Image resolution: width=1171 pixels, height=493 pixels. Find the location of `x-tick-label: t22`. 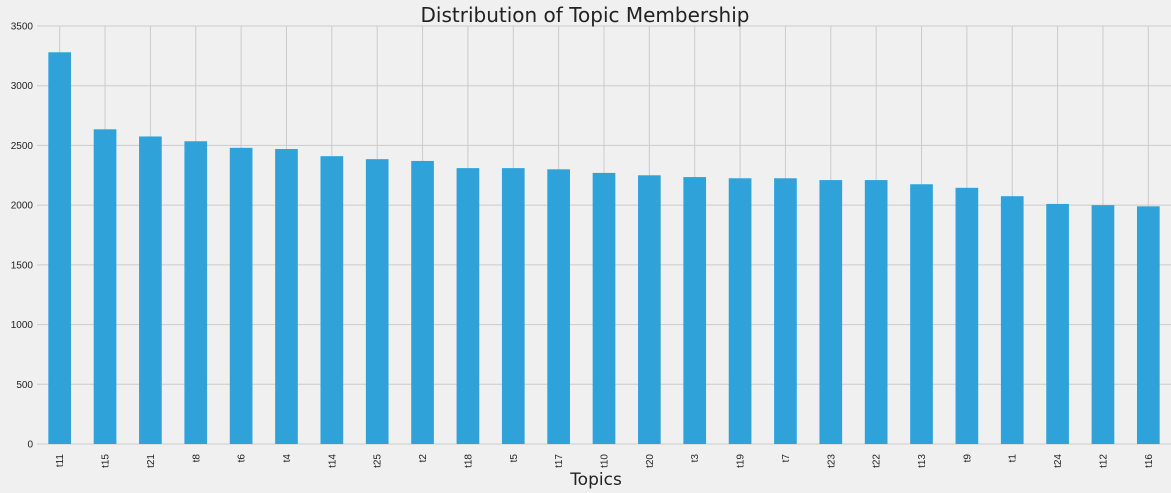

x-tick-label: t22 is located at coordinates (877, 461).